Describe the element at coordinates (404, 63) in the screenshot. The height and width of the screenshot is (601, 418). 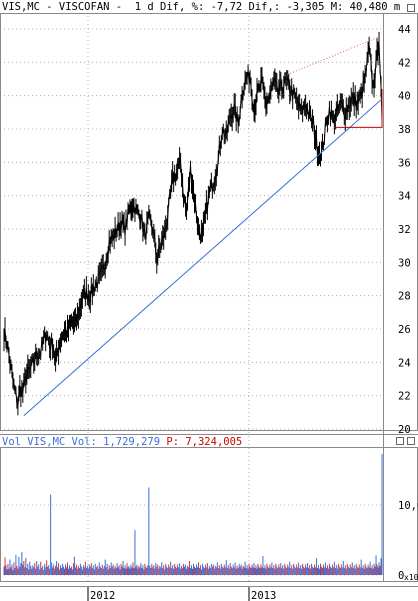
I see `price-tick-label: 42` at that location.